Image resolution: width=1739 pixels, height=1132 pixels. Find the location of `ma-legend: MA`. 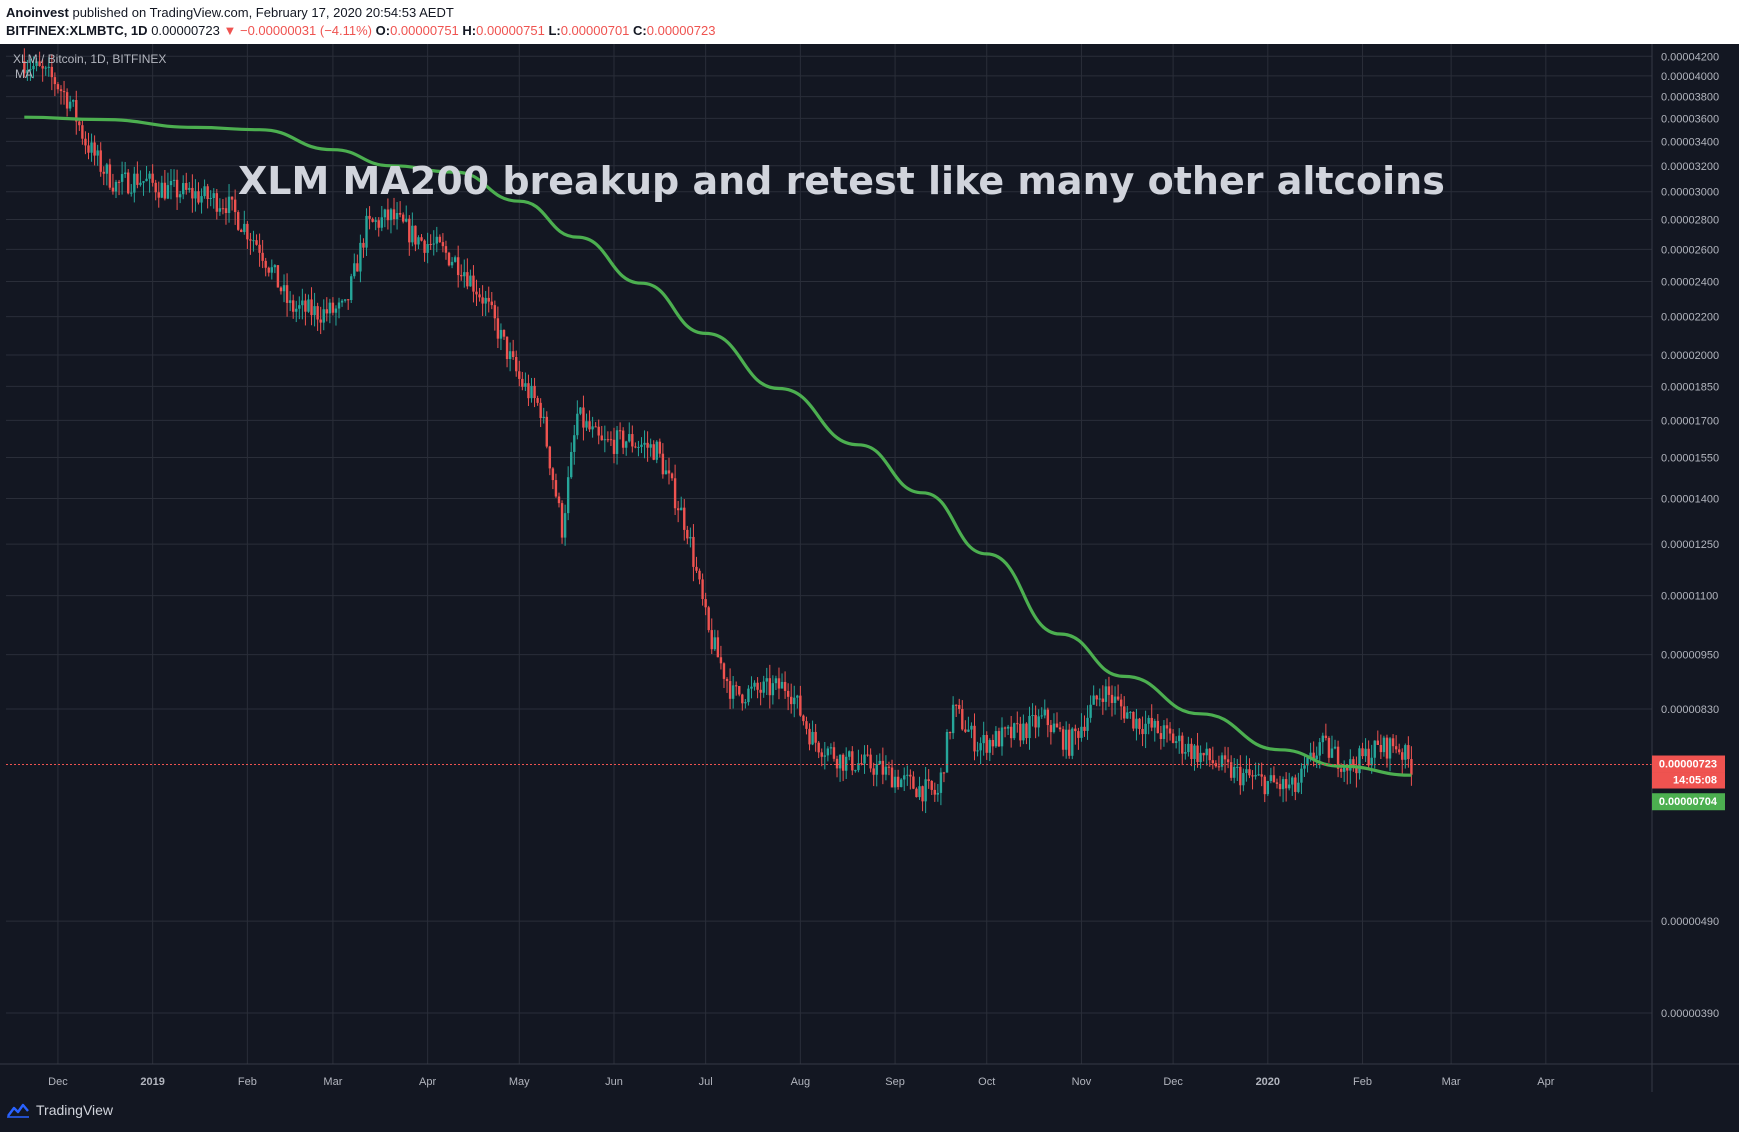

ma-legend: MA is located at coordinates (24, 74).